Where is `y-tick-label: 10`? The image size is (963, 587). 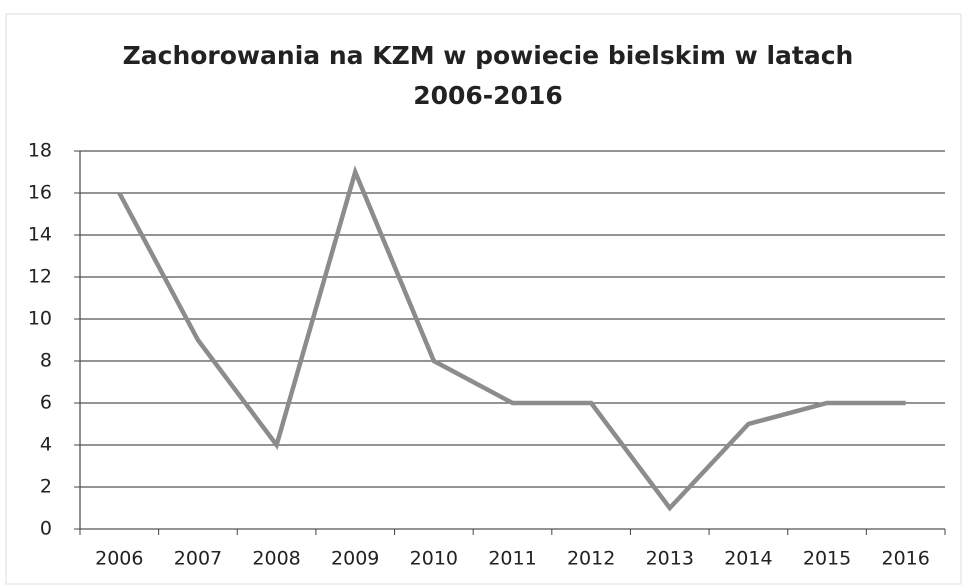 y-tick-label: 10 is located at coordinates (40, 319).